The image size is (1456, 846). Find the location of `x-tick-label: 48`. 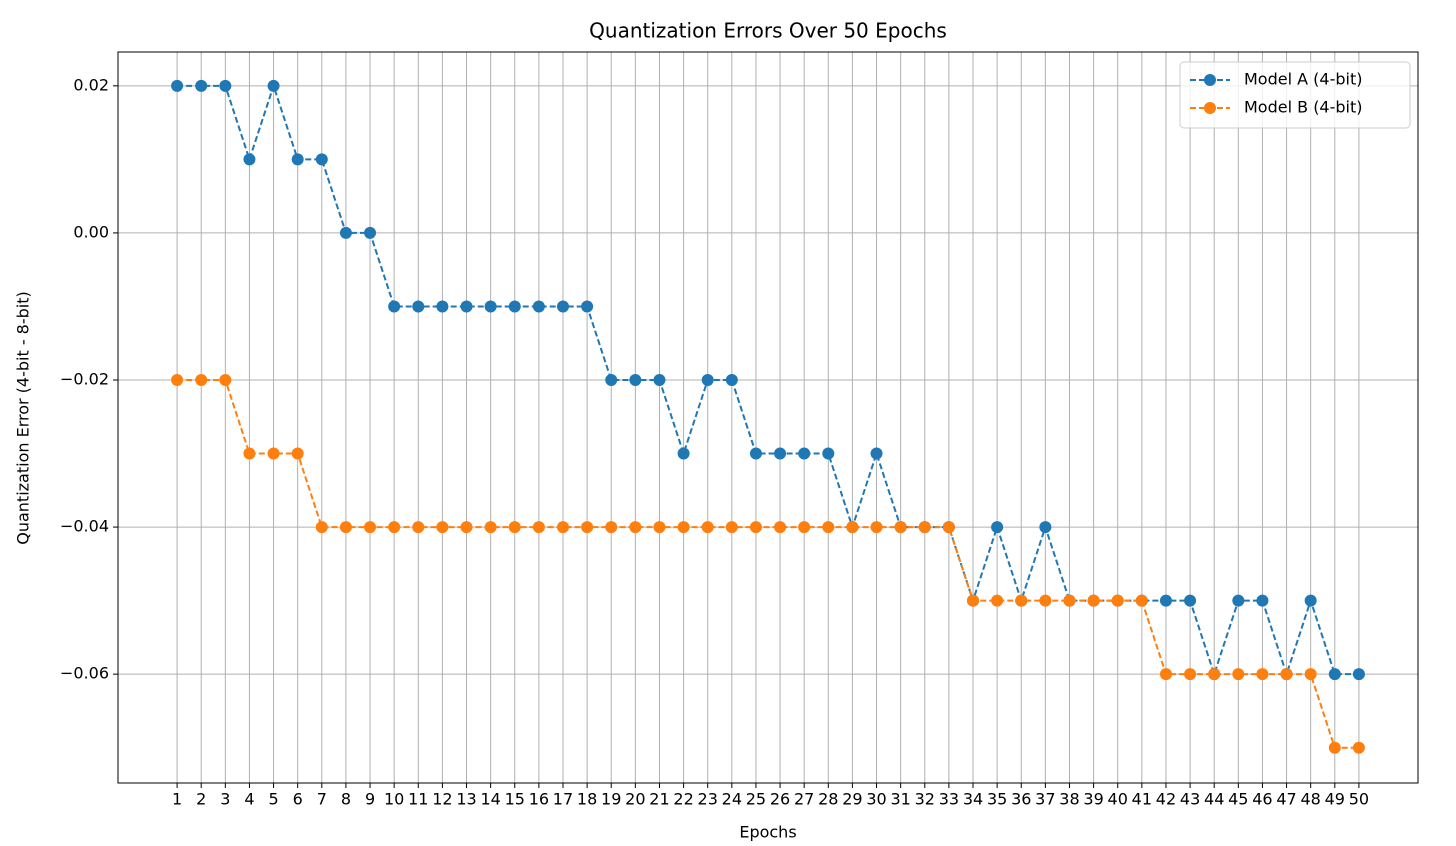

x-tick-label: 48 is located at coordinates (1310, 799).